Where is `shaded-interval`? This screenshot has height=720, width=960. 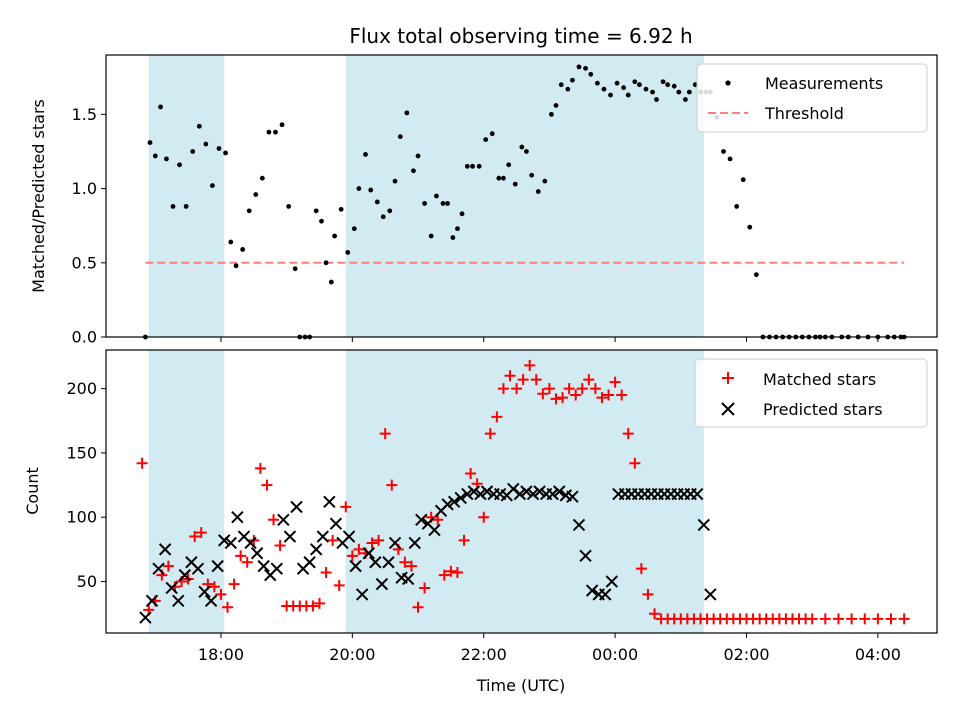 shaded-interval is located at coordinates (186, 491).